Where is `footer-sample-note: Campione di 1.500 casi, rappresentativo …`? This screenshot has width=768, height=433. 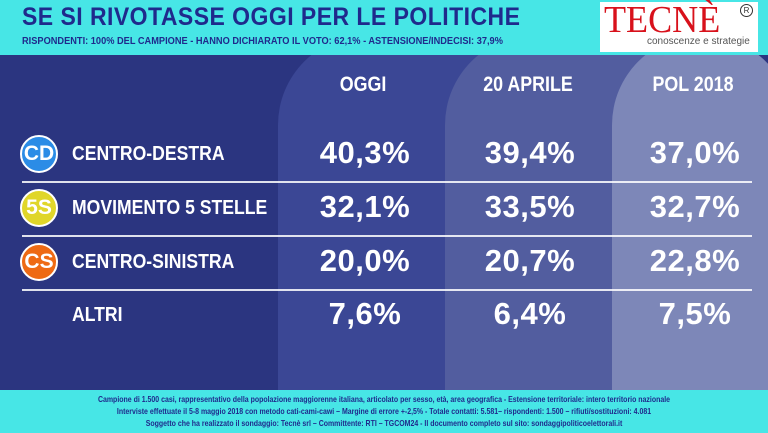
footer-sample-note: Campione di 1.500 casi, rappresentativo … is located at coordinates (384, 399).